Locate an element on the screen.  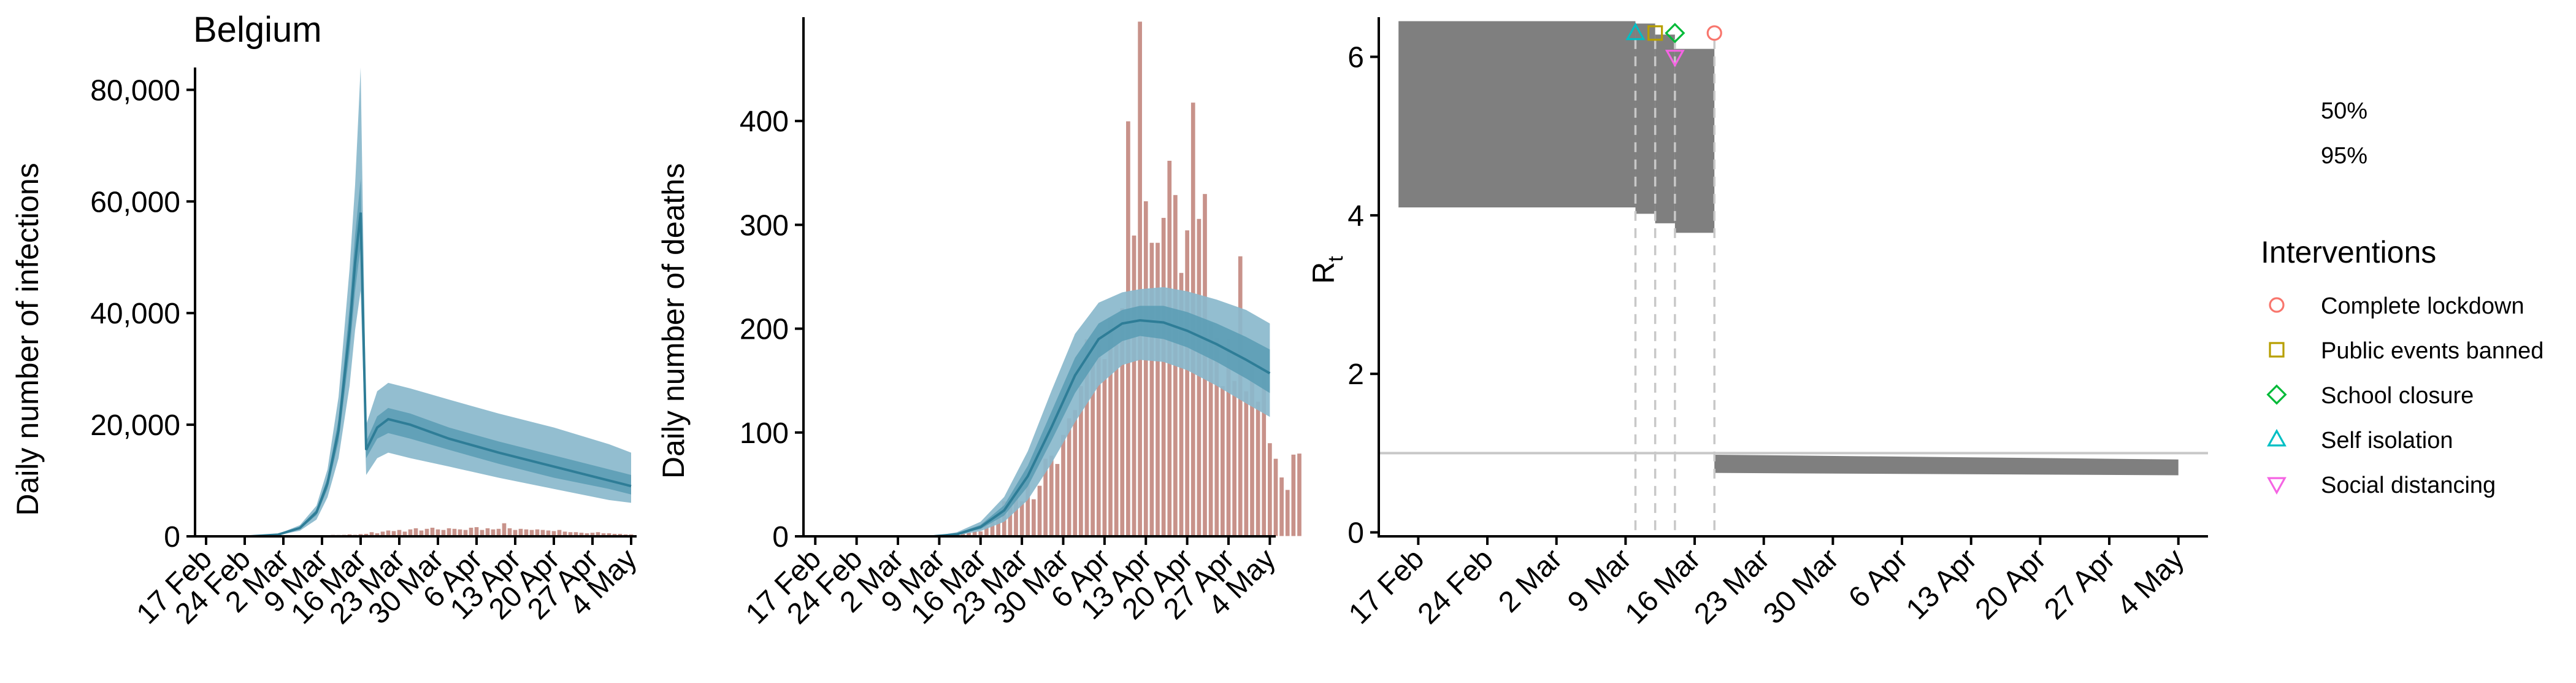
rt-y-axis-title: Rt is located at coordinates (1326, 270).